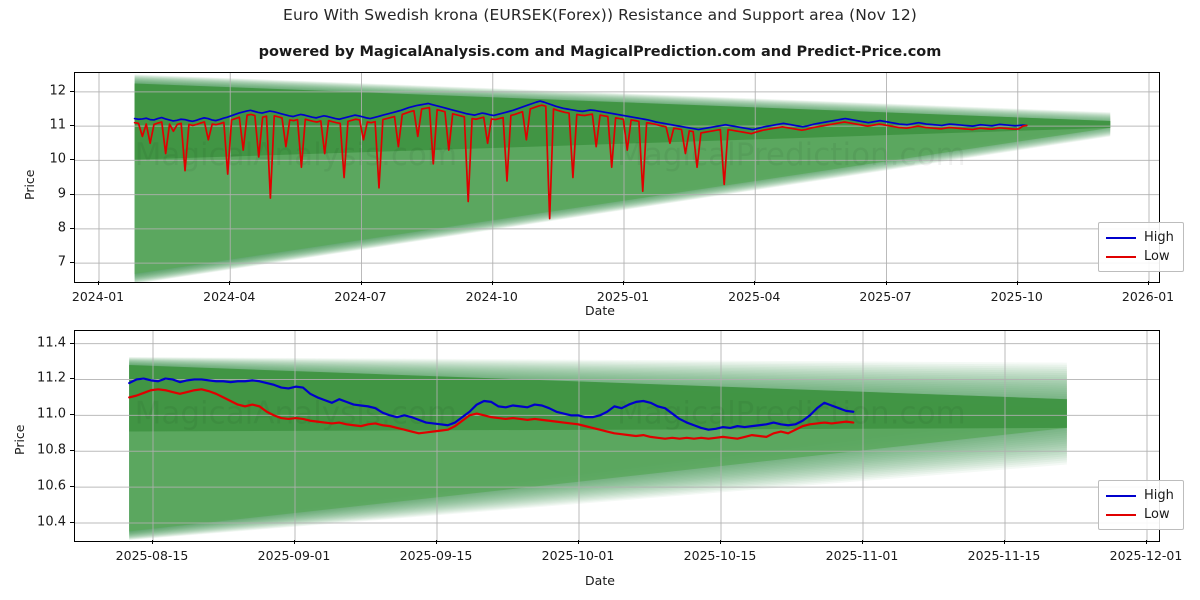  I want to click on y-tick-label: 9, so click(61, 194).